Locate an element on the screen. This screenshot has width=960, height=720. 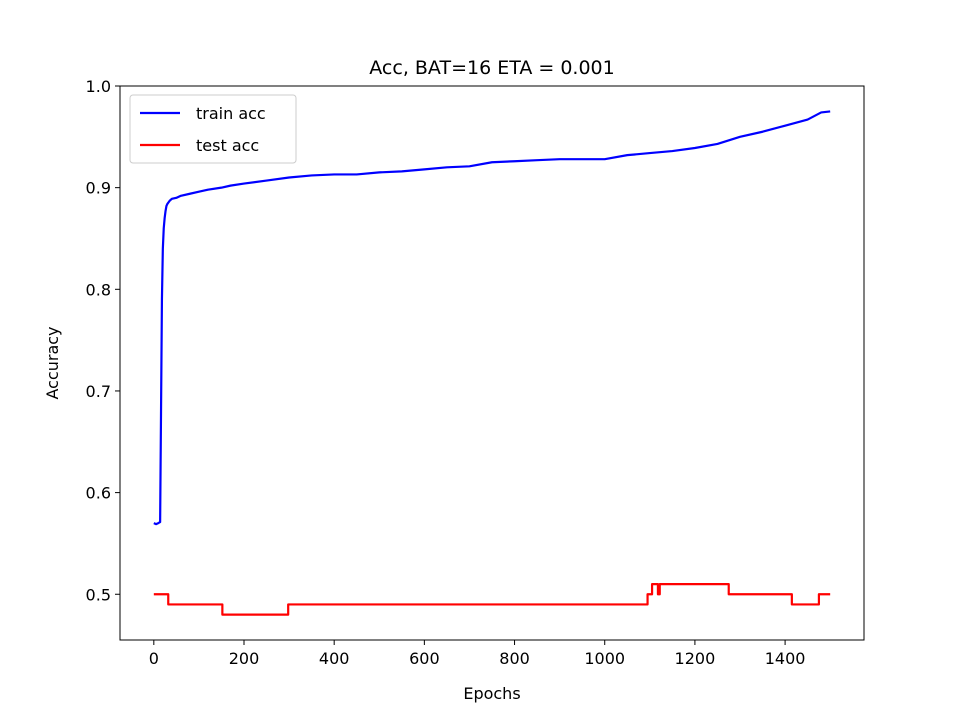
chart-title: Acc, BAT=16 ETA = 0.001 is located at coordinates (491, 68).